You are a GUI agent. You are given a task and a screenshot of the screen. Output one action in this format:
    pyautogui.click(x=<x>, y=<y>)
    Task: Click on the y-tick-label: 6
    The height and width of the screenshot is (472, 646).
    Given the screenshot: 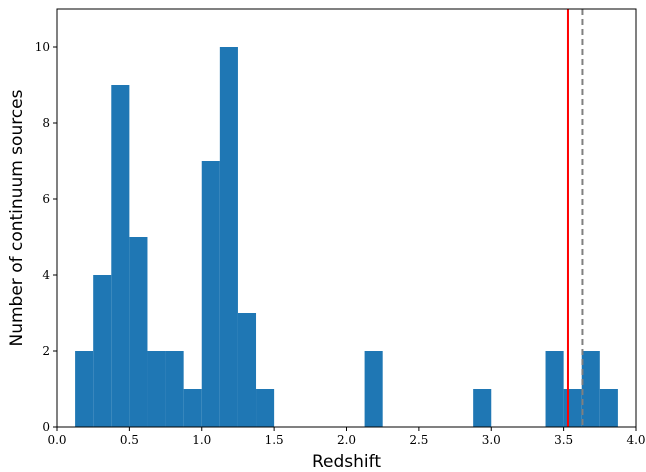 What is the action you would take?
    pyautogui.click(x=46, y=199)
    